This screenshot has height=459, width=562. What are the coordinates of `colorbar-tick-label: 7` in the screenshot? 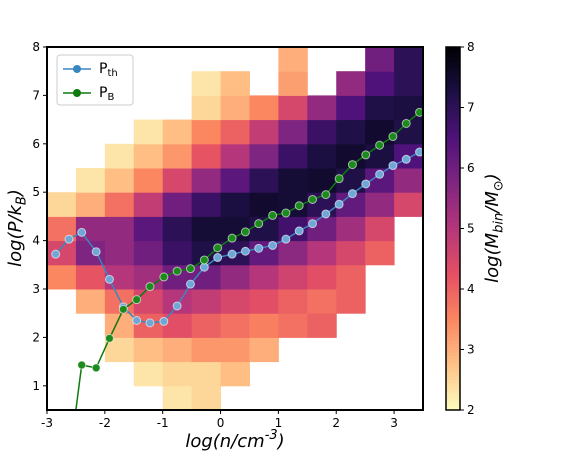 It's located at (471, 107).